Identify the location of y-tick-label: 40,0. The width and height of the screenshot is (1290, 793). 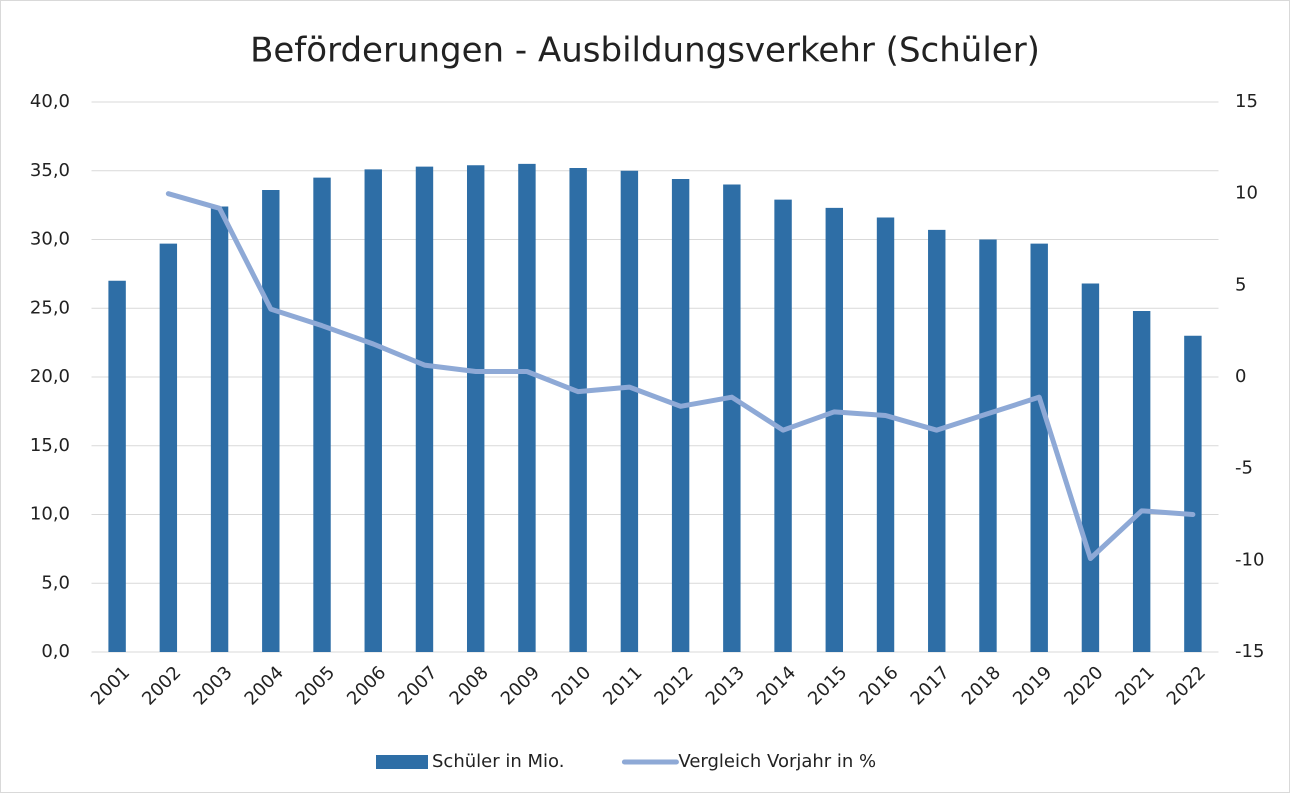
(50, 101).